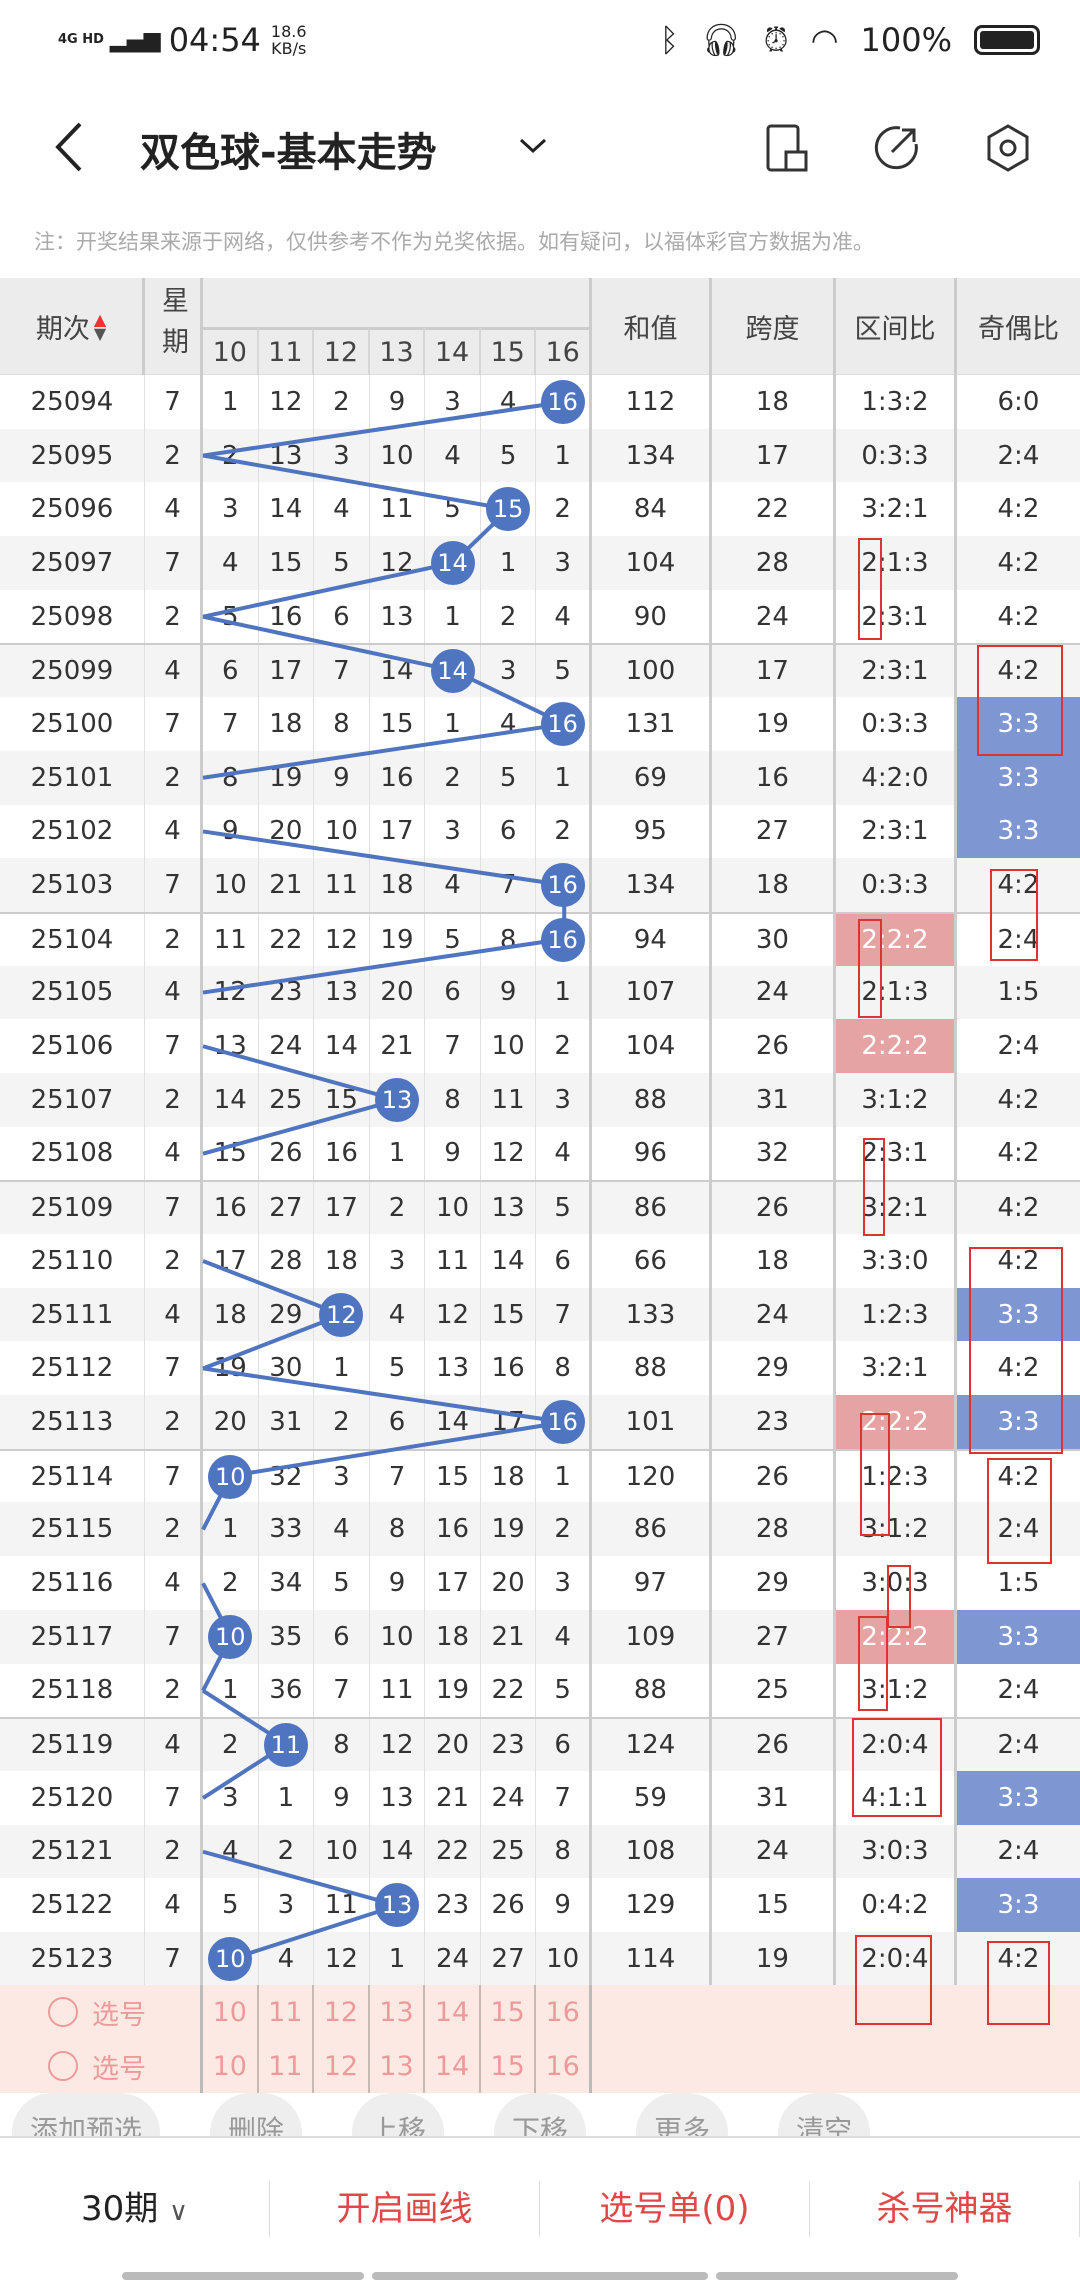  Describe the element at coordinates (652, 1208) in the screenshot. I see `sum-cell: 86` at that location.